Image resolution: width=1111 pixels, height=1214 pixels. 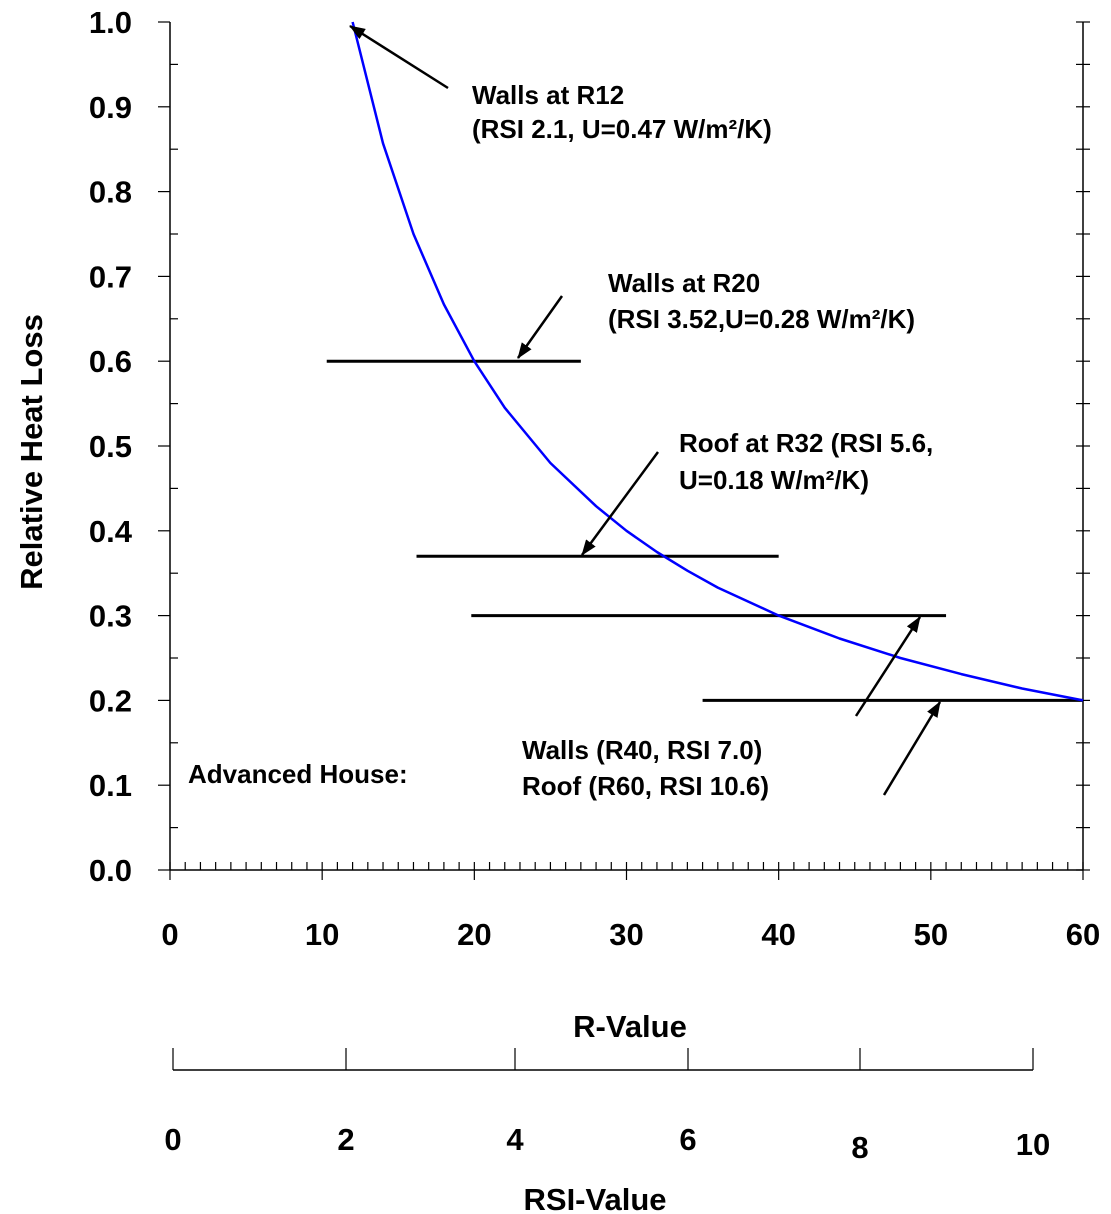 What do you see at coordinates (345, 1139) in the screenshot?
I see `rsi-tick-label: 2` at bounding box center [345, 1139].